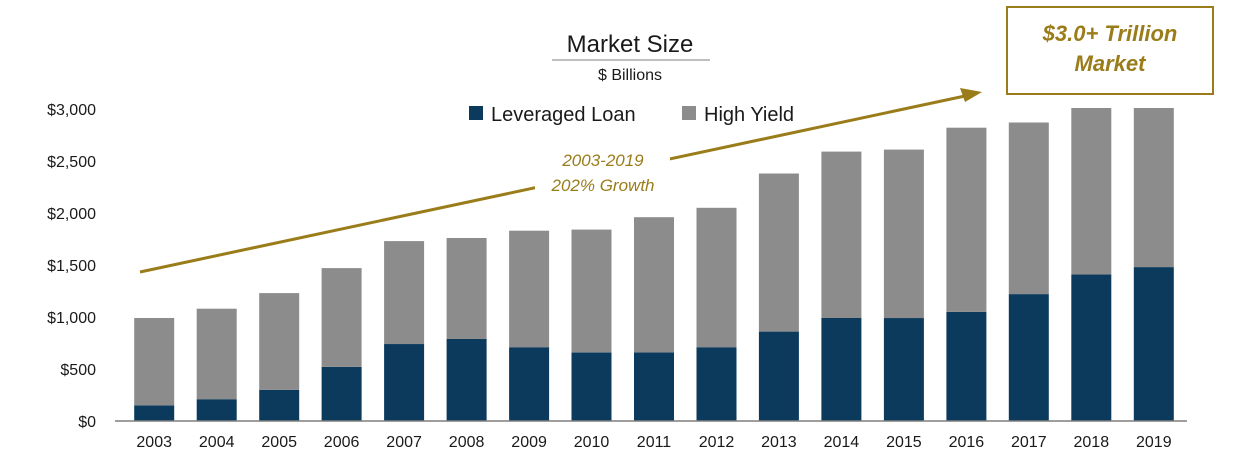 This screenshot has width=1239, height=457. Describe the element at coordinates (903, 369) in the screenshot. I see `bar-leveraged-loan-2015` at that location.